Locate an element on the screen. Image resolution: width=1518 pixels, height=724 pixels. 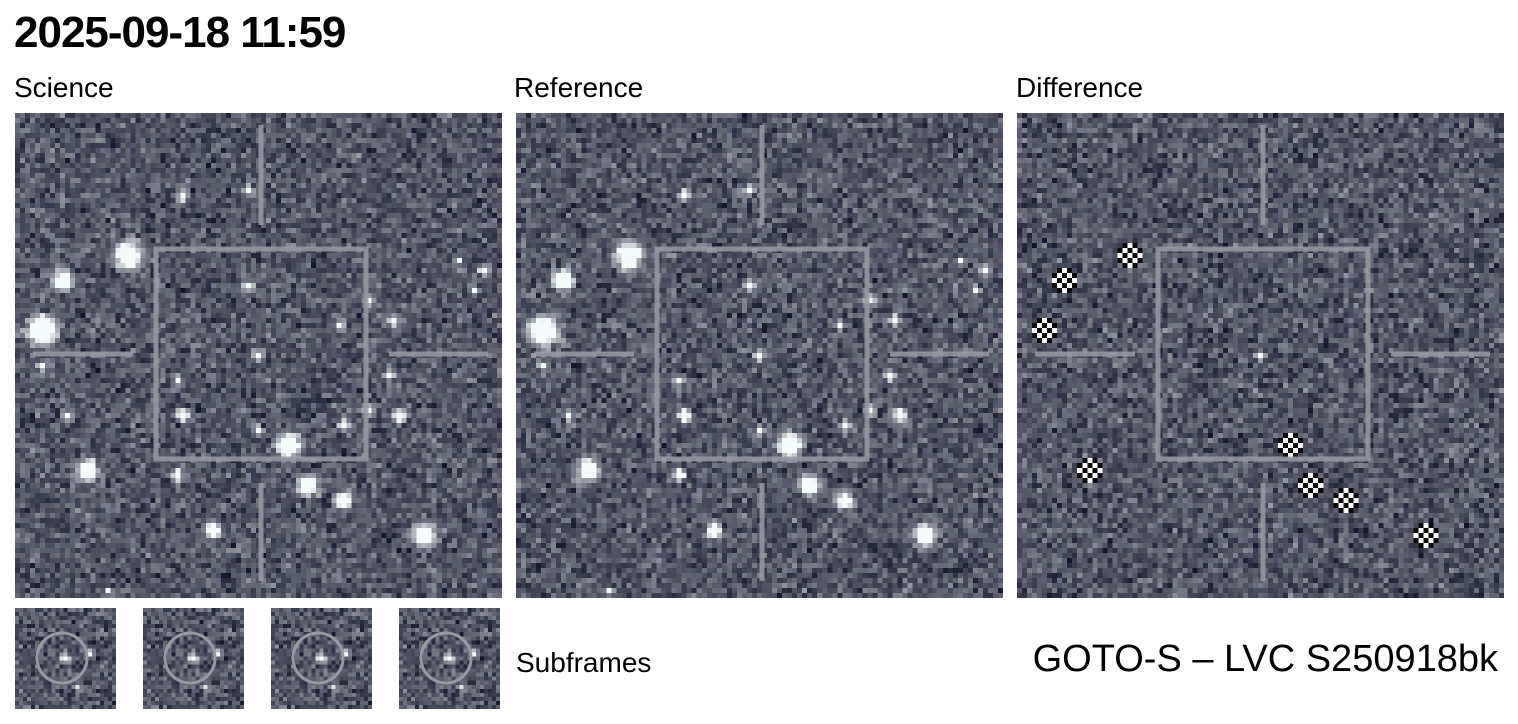
science-label: Science is located at coordinates (64, 87).